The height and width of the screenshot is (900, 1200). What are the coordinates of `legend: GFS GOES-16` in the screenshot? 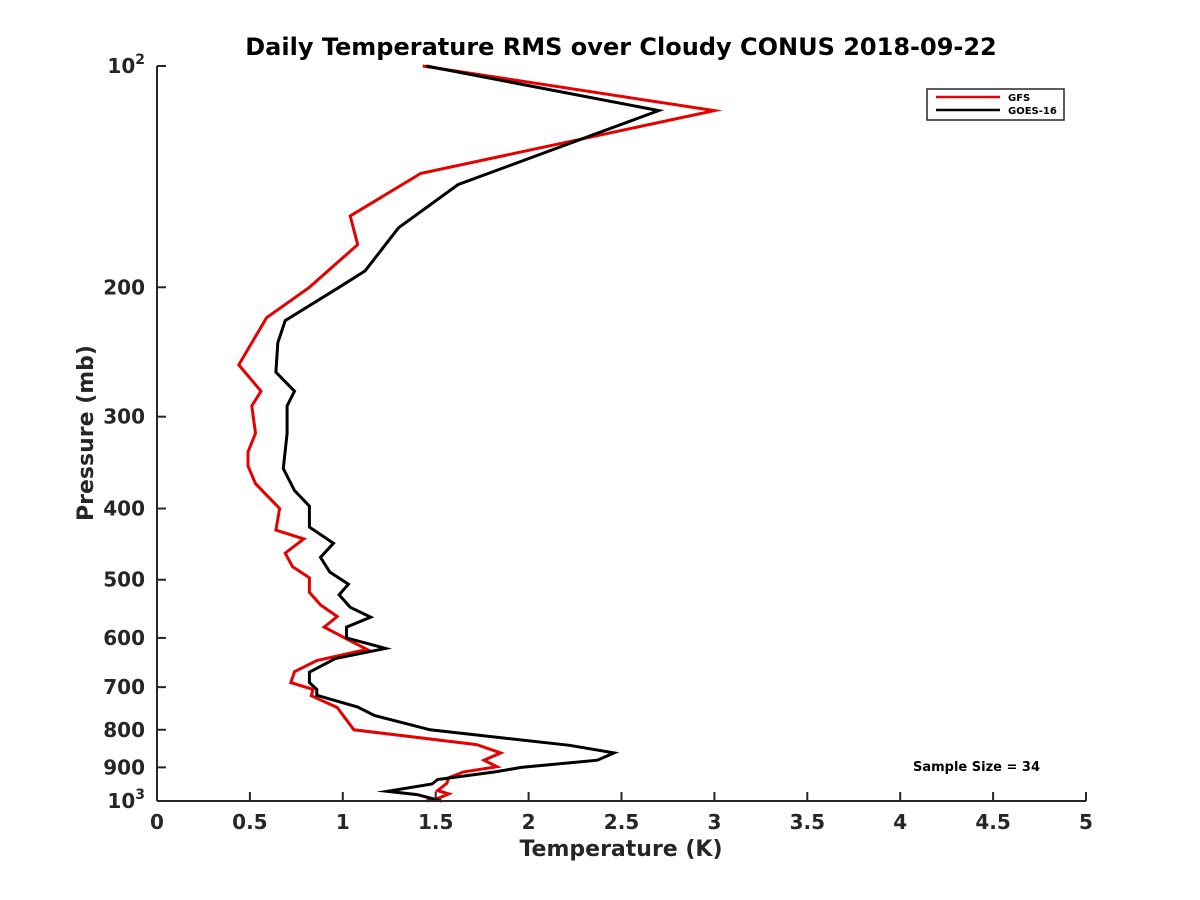 It's located at (995, 104).